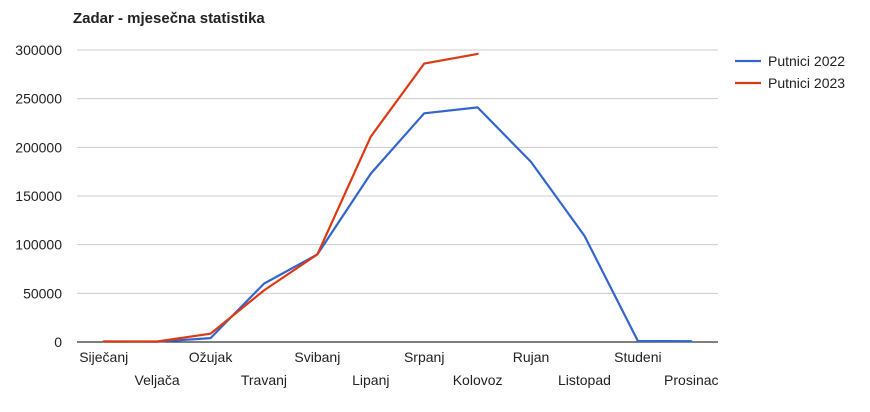  Describe the element at coordinates (691, 380) in the screenshot. I see `x-tick-label: Prosinac` at that location.